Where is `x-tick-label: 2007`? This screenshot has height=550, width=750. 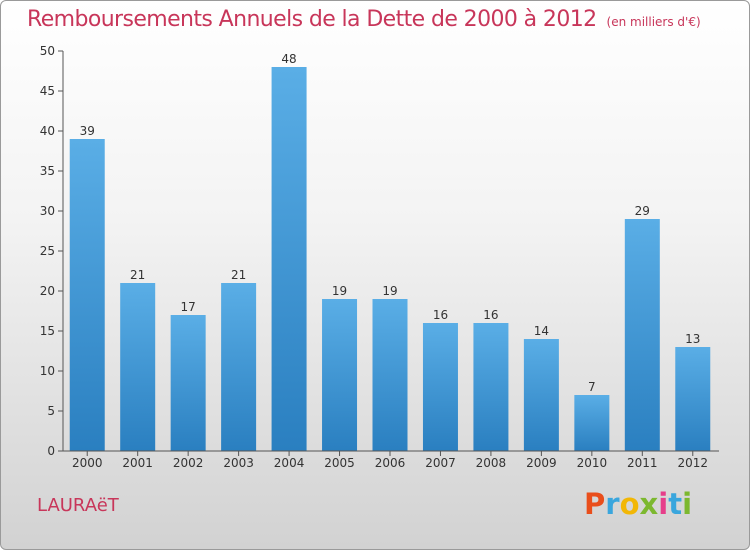
x-tick-label: 2007 is located at coordinates (440, 463).